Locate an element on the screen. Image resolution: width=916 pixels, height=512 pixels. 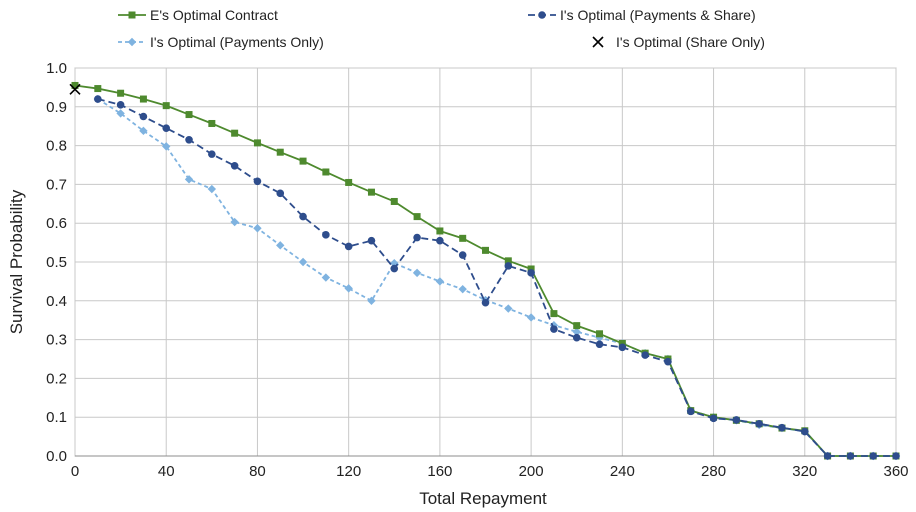
x-tick-label: 40 is located at coordinates (166, 471).